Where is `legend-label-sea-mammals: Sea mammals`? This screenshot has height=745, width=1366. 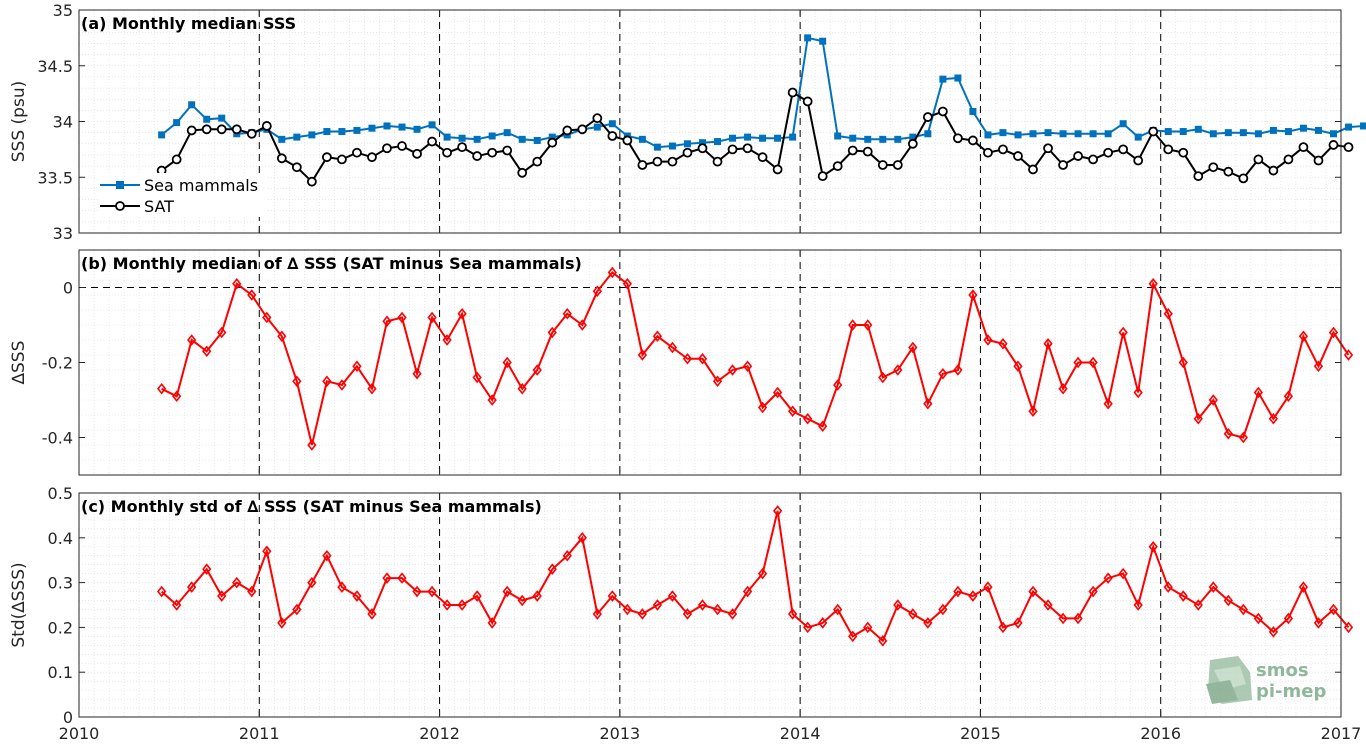 legend-label-sea-mammals: Sea mammals is located at coordinates (201, 185).